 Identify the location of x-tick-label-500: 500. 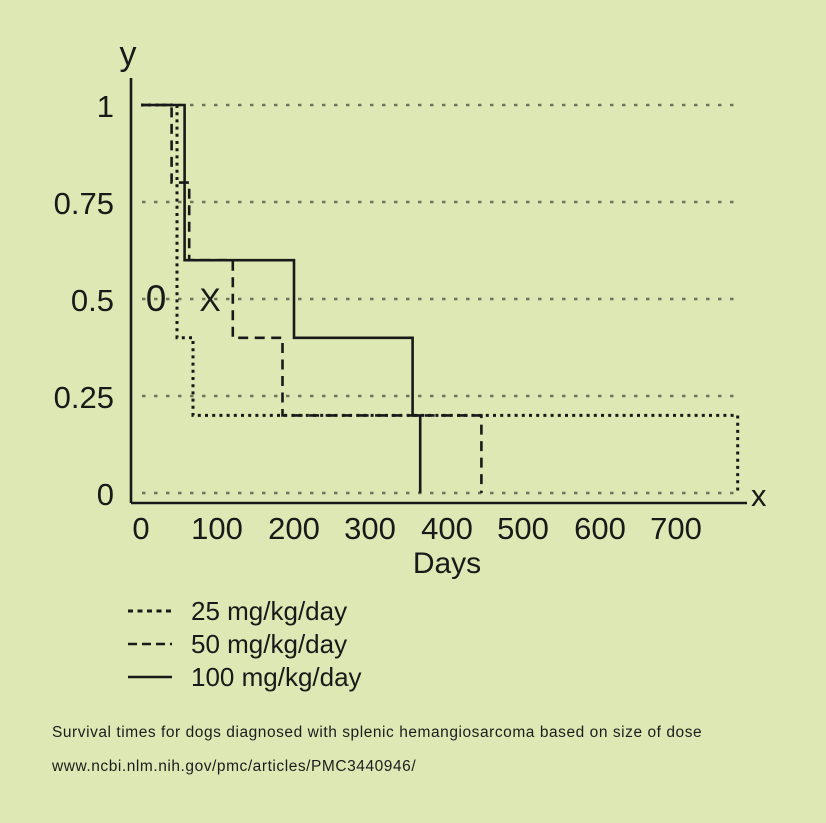
(523, 528).